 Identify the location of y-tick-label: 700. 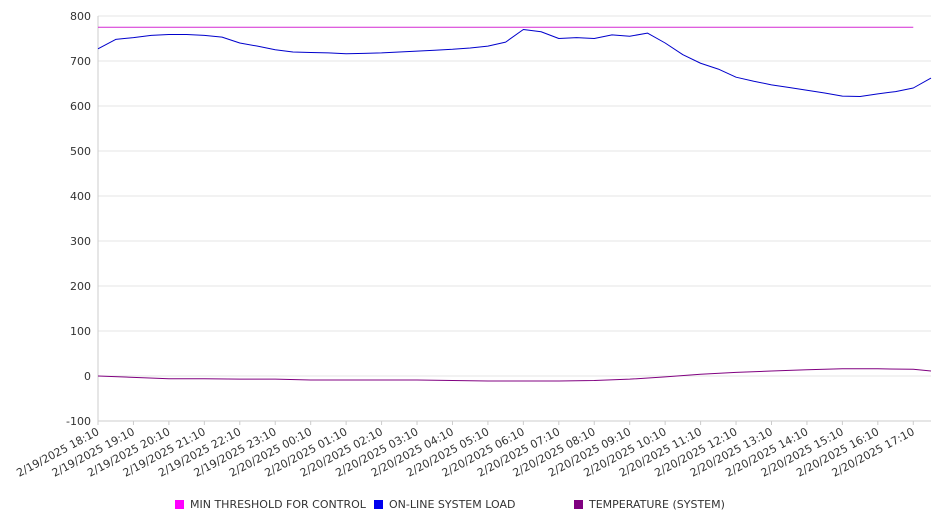
(80, 61).